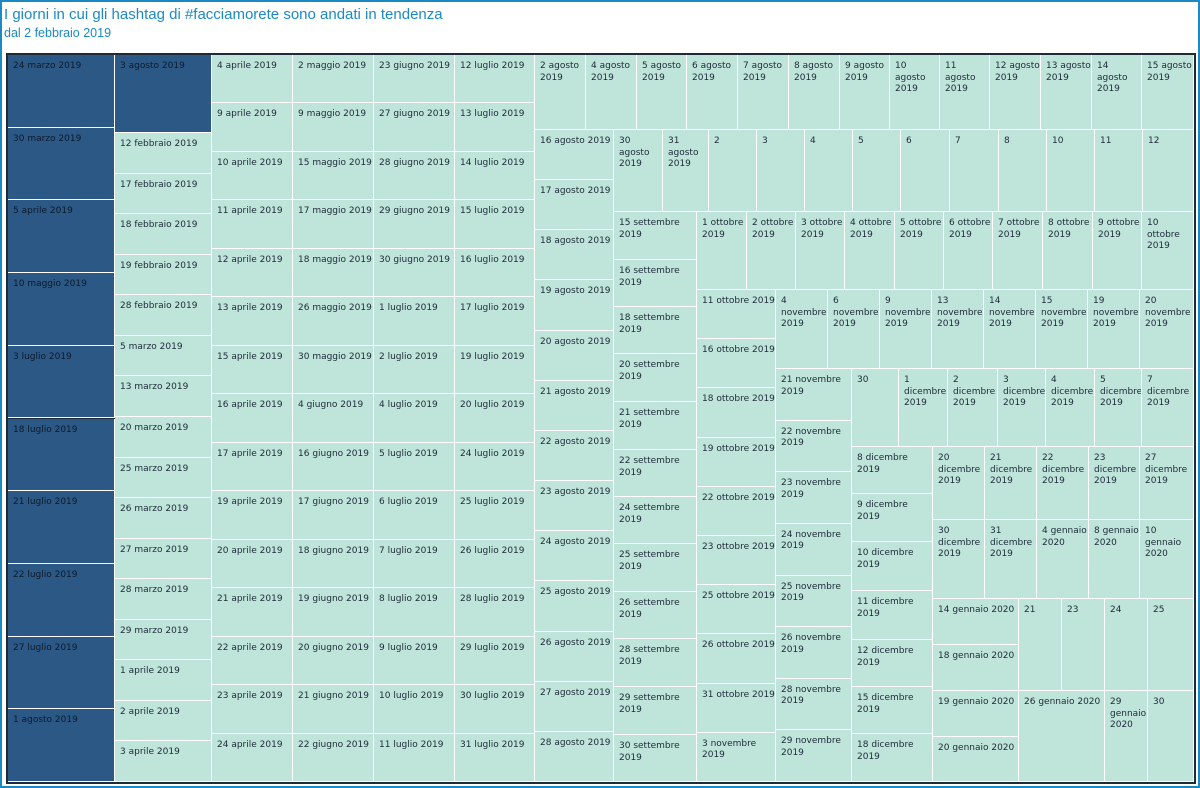 The height and width of the screenshot is (788, 1200). What do you see at coordinates (976, 759) in the screenshot?
I see `treemap-cell: 20 gennaio 2020` at bounding box center [976, 759].